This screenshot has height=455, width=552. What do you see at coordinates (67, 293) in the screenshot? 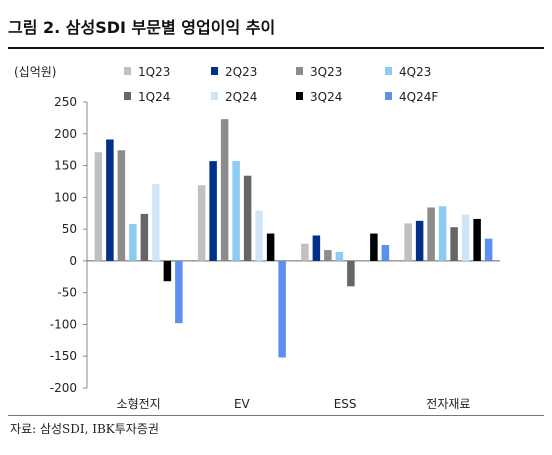
I see `y-tick-label: -50` at bounding box center [67, 293].